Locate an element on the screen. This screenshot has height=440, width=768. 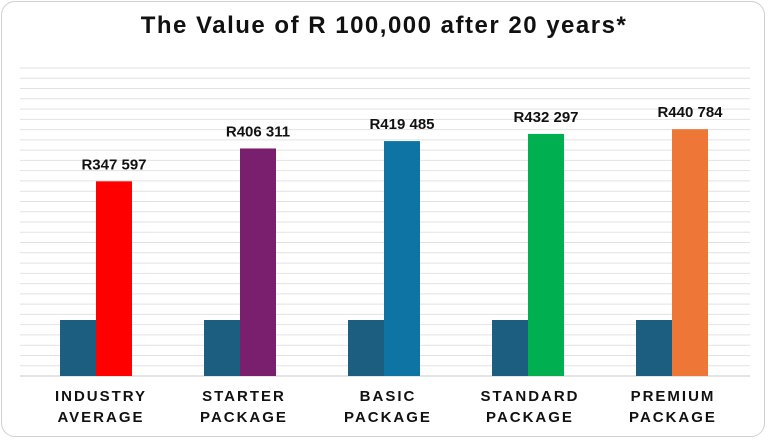
data-label: R347 597 is located at coordinates (113, 164).